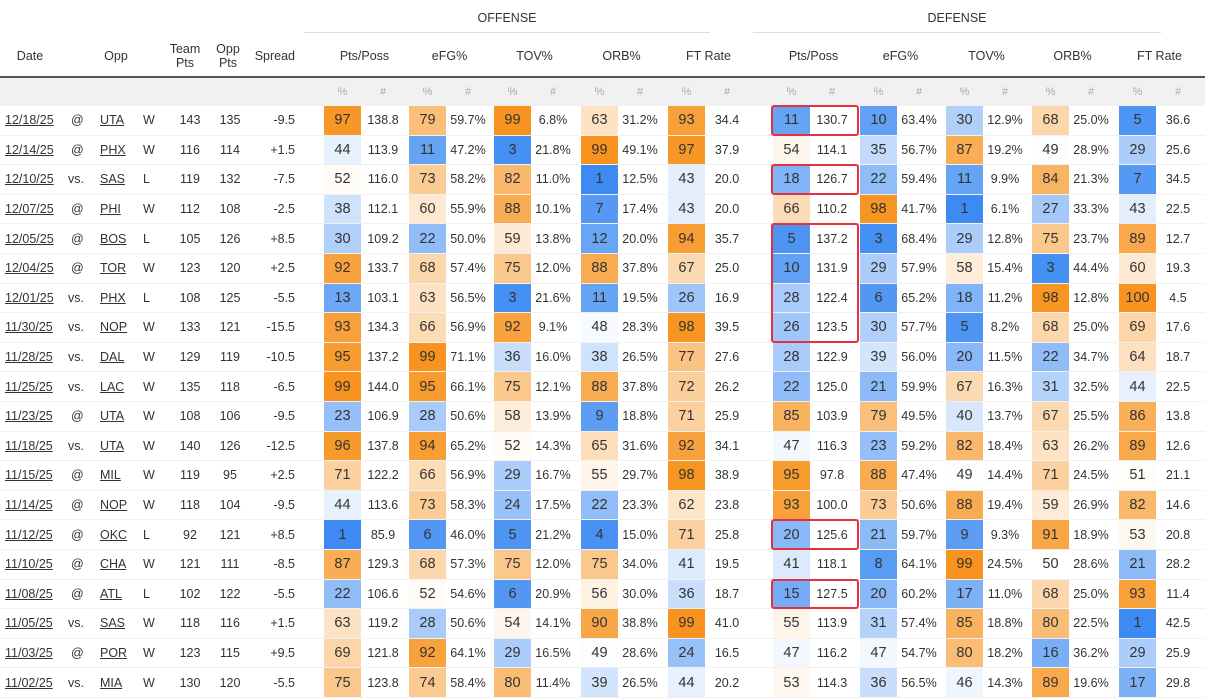  What do you see at coordinates (832, 92) in the screenshot?
I see `defense-pts-poss-value-label: #` at bounding box center [832, 92].